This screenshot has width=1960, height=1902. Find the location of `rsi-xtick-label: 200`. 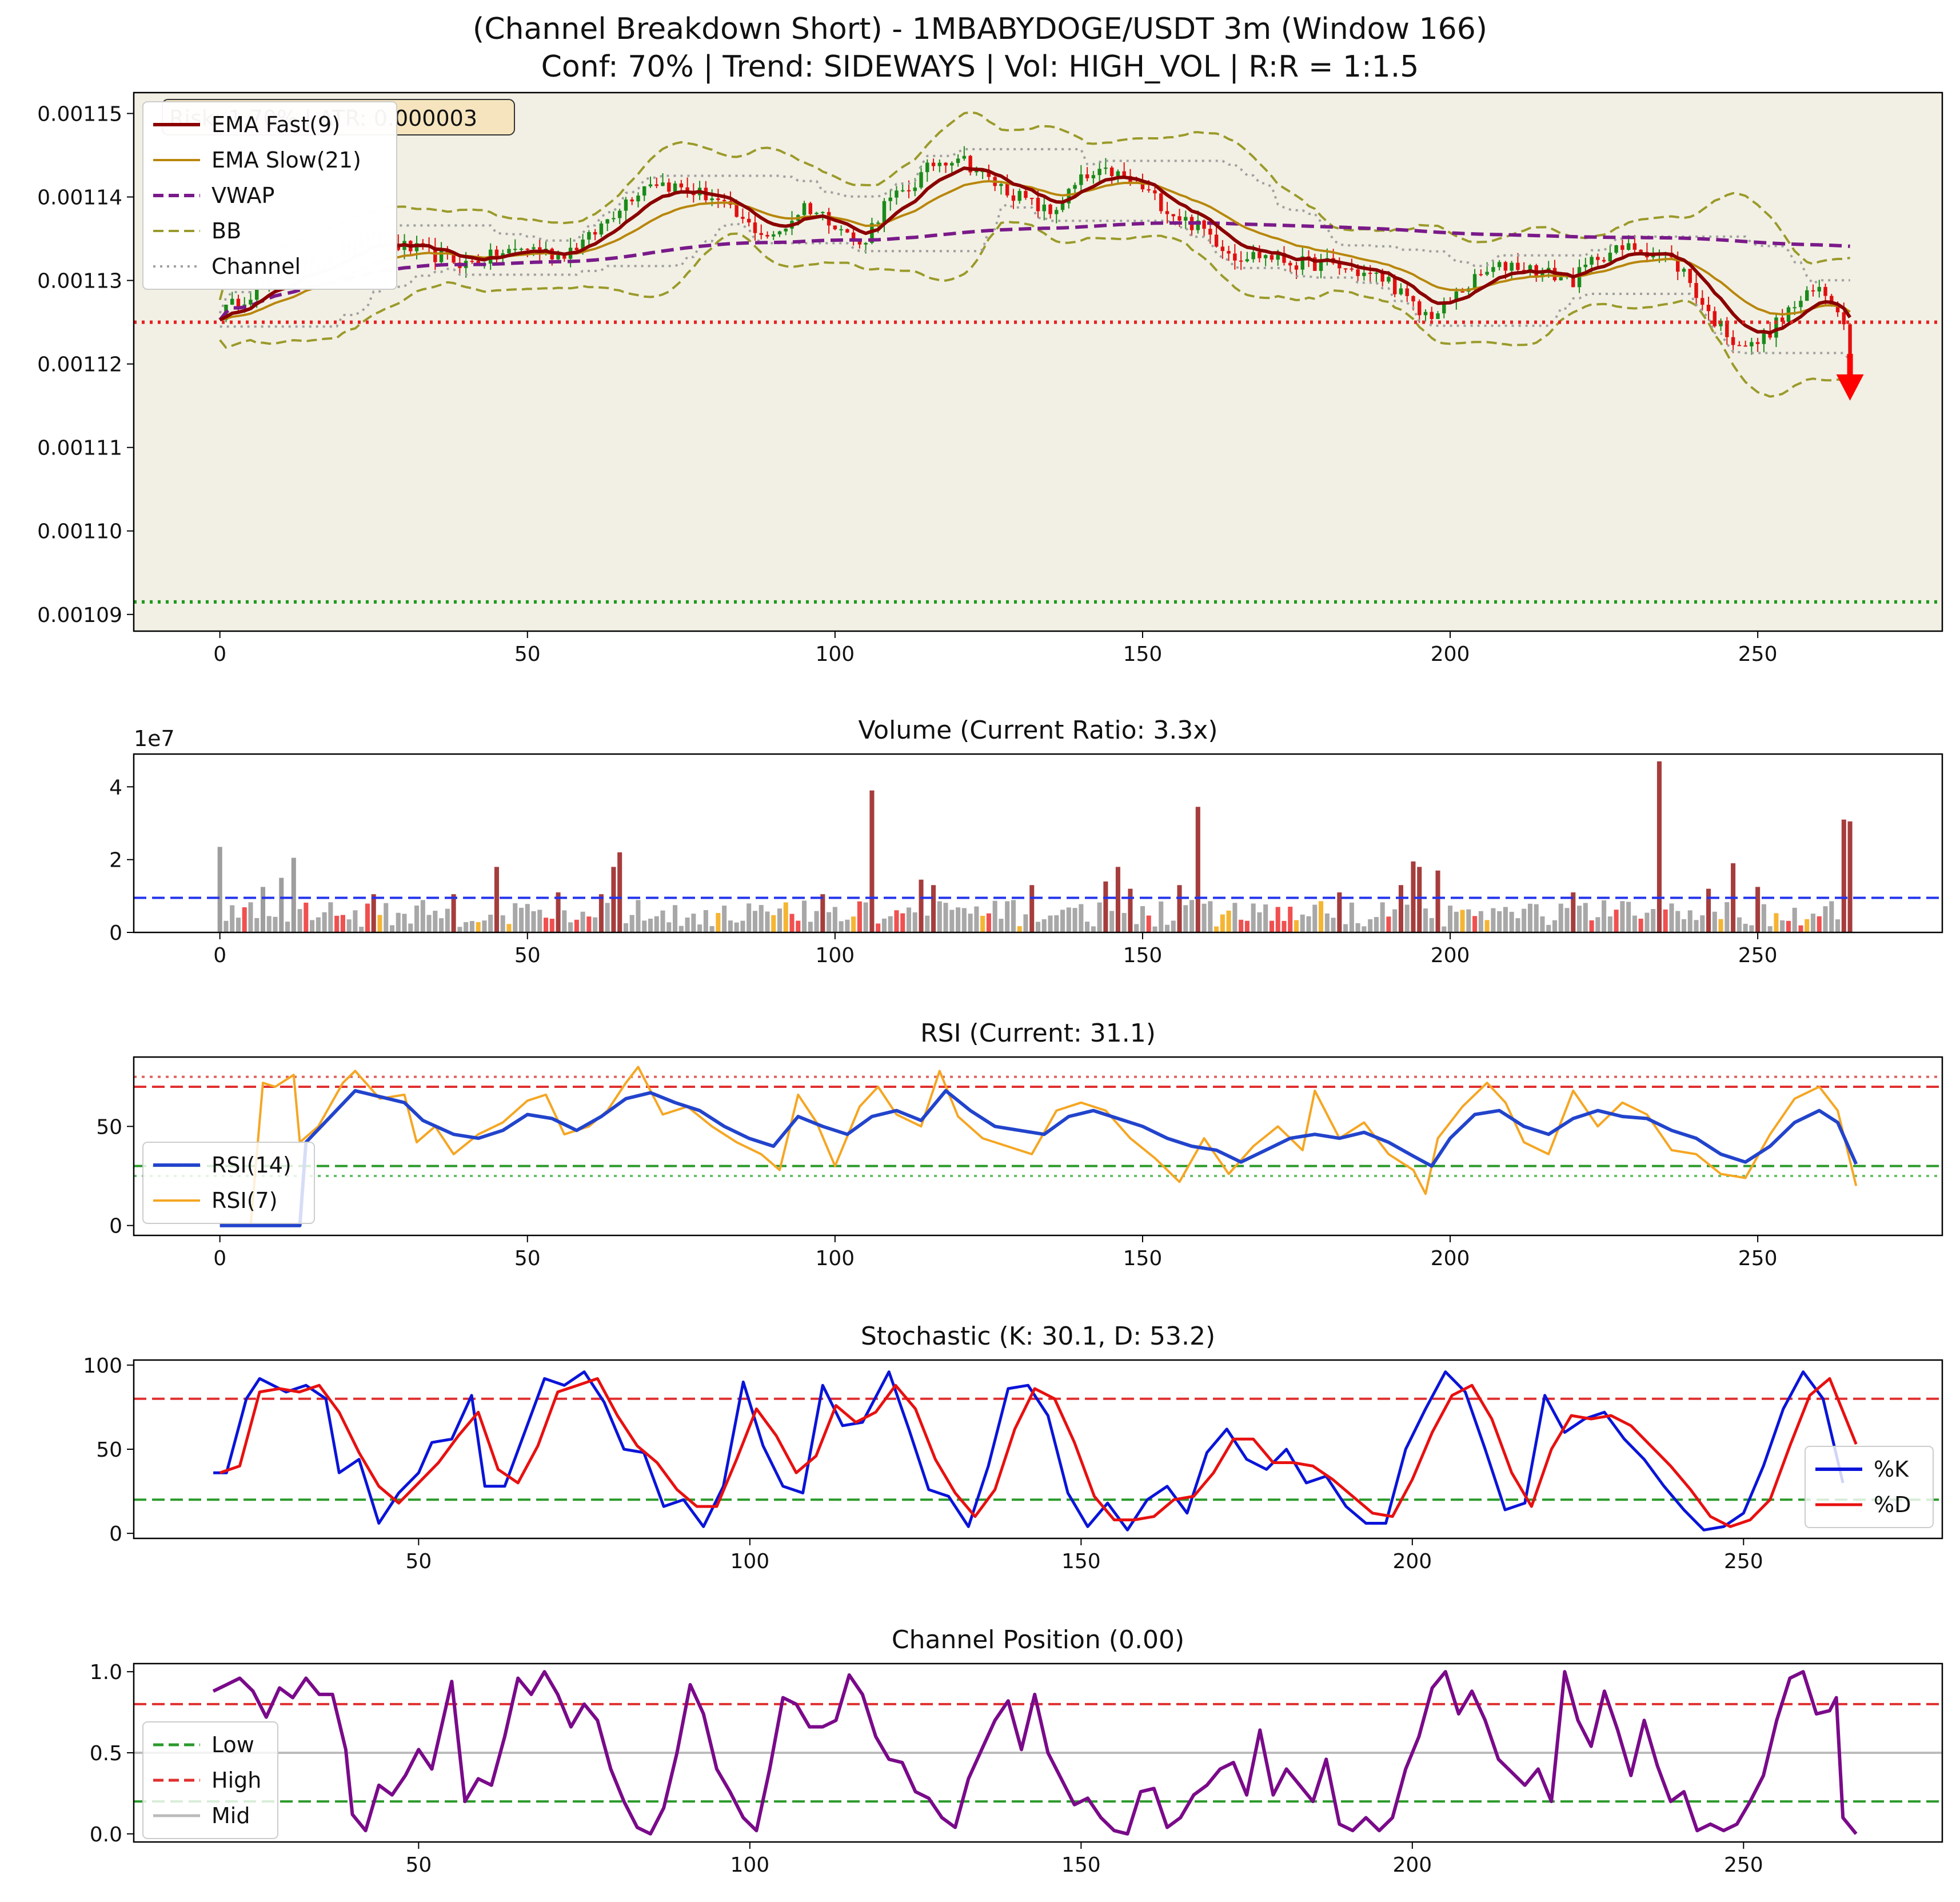

rsi-xtick-label: 200 is located at coordinates (1450, 1258).